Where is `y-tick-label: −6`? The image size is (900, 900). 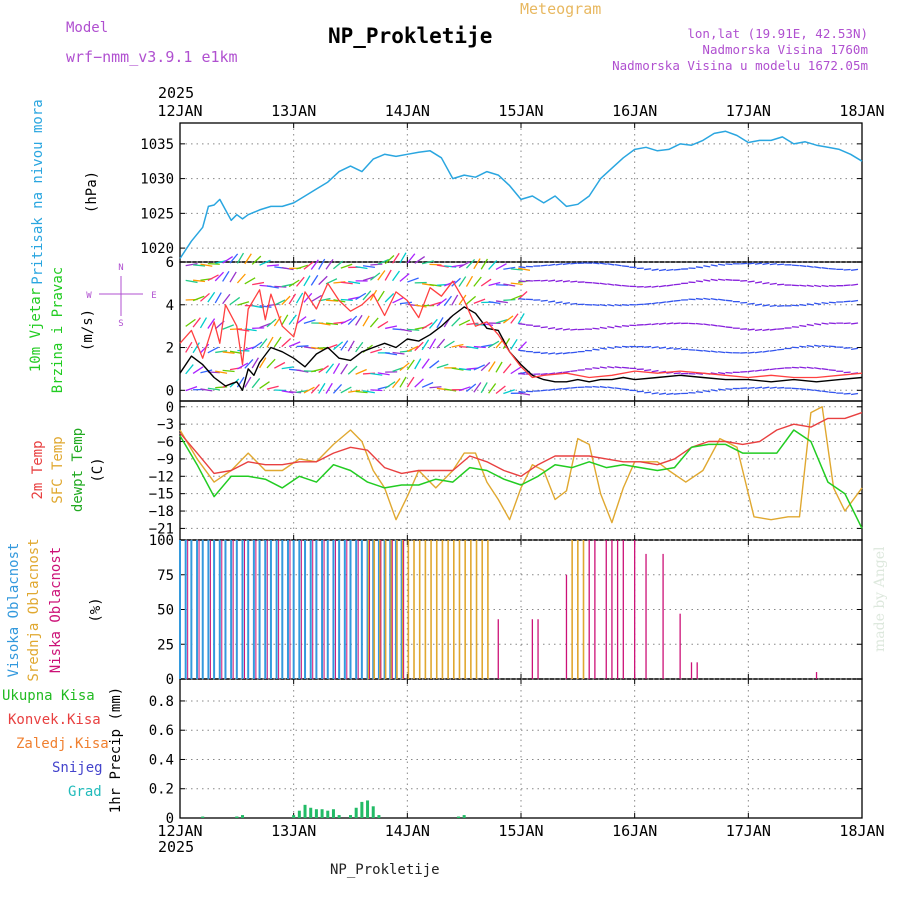
y-tick-label: −6 is located at coordinates (165, 443).